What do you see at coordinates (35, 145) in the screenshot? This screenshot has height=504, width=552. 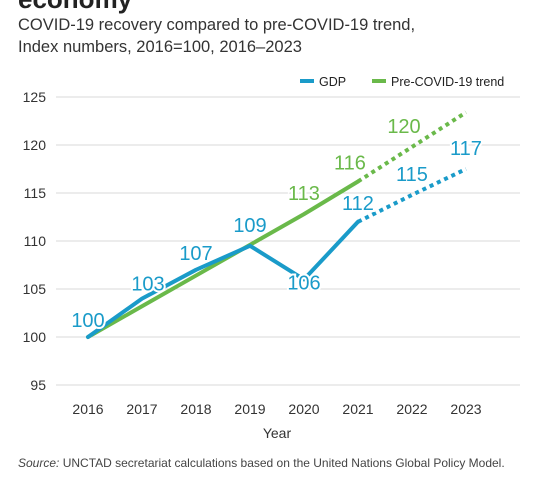 I see `y-tick-label: 120` at bounding box center [35, 145].